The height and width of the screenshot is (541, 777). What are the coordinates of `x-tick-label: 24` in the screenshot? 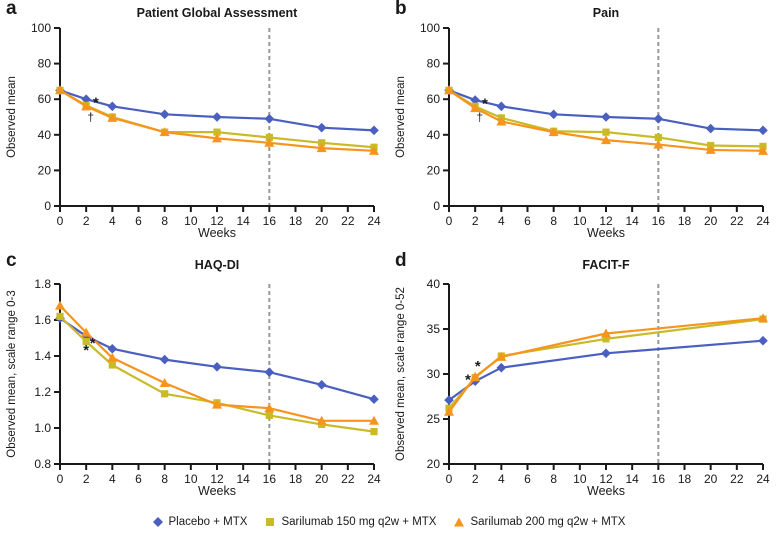 It's located at (763, 221).